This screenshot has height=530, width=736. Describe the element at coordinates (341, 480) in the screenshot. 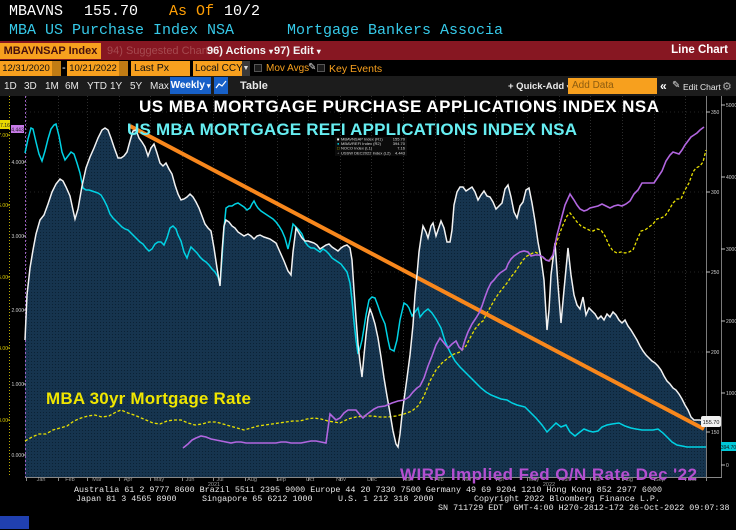

I see `svg-text: Nov` at that location.